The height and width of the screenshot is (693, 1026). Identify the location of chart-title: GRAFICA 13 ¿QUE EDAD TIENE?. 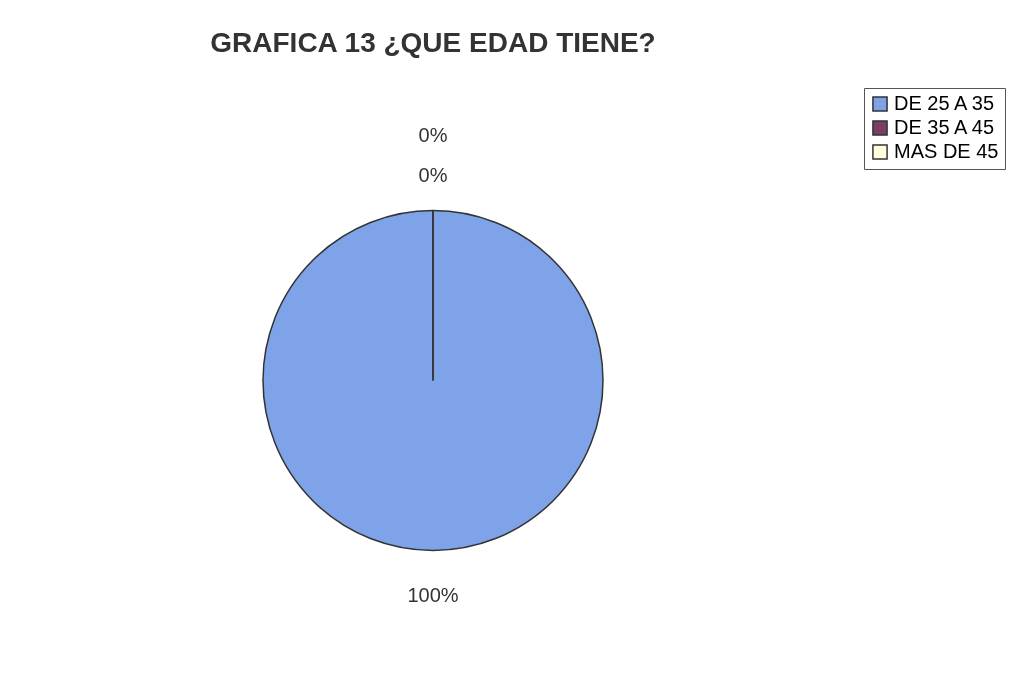
(433, 42).